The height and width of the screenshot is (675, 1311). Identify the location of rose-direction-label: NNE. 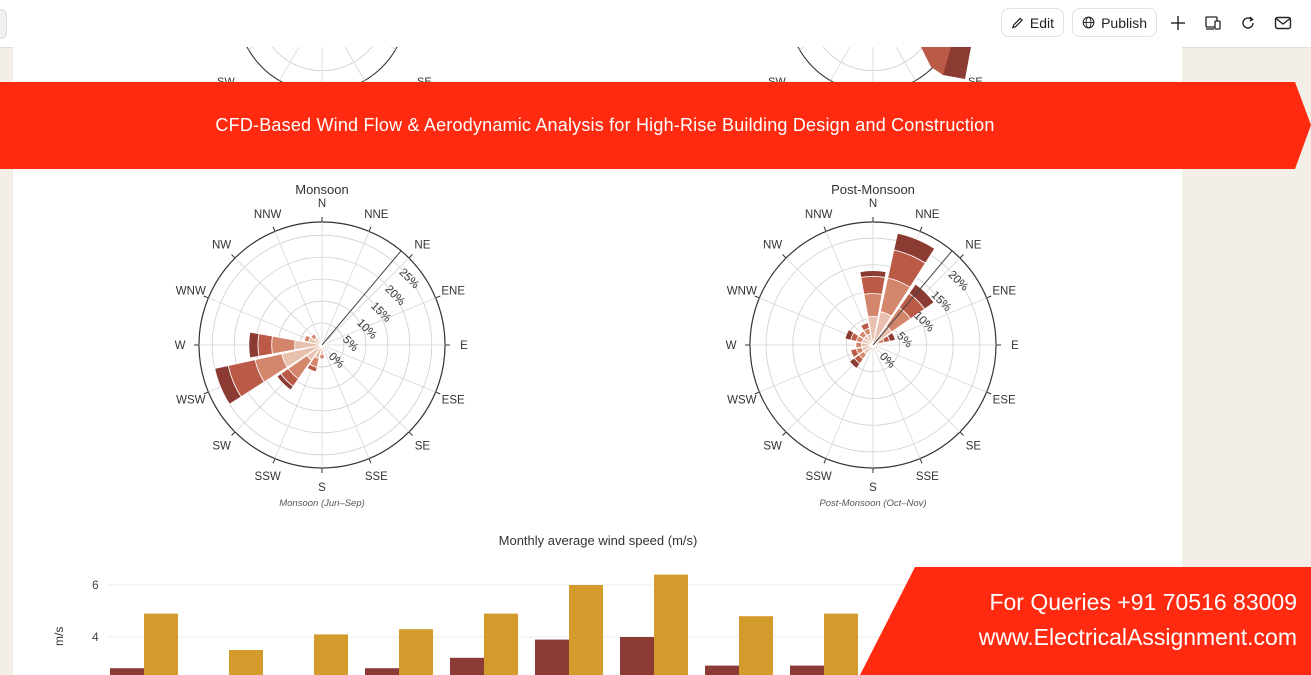
(927, 215).